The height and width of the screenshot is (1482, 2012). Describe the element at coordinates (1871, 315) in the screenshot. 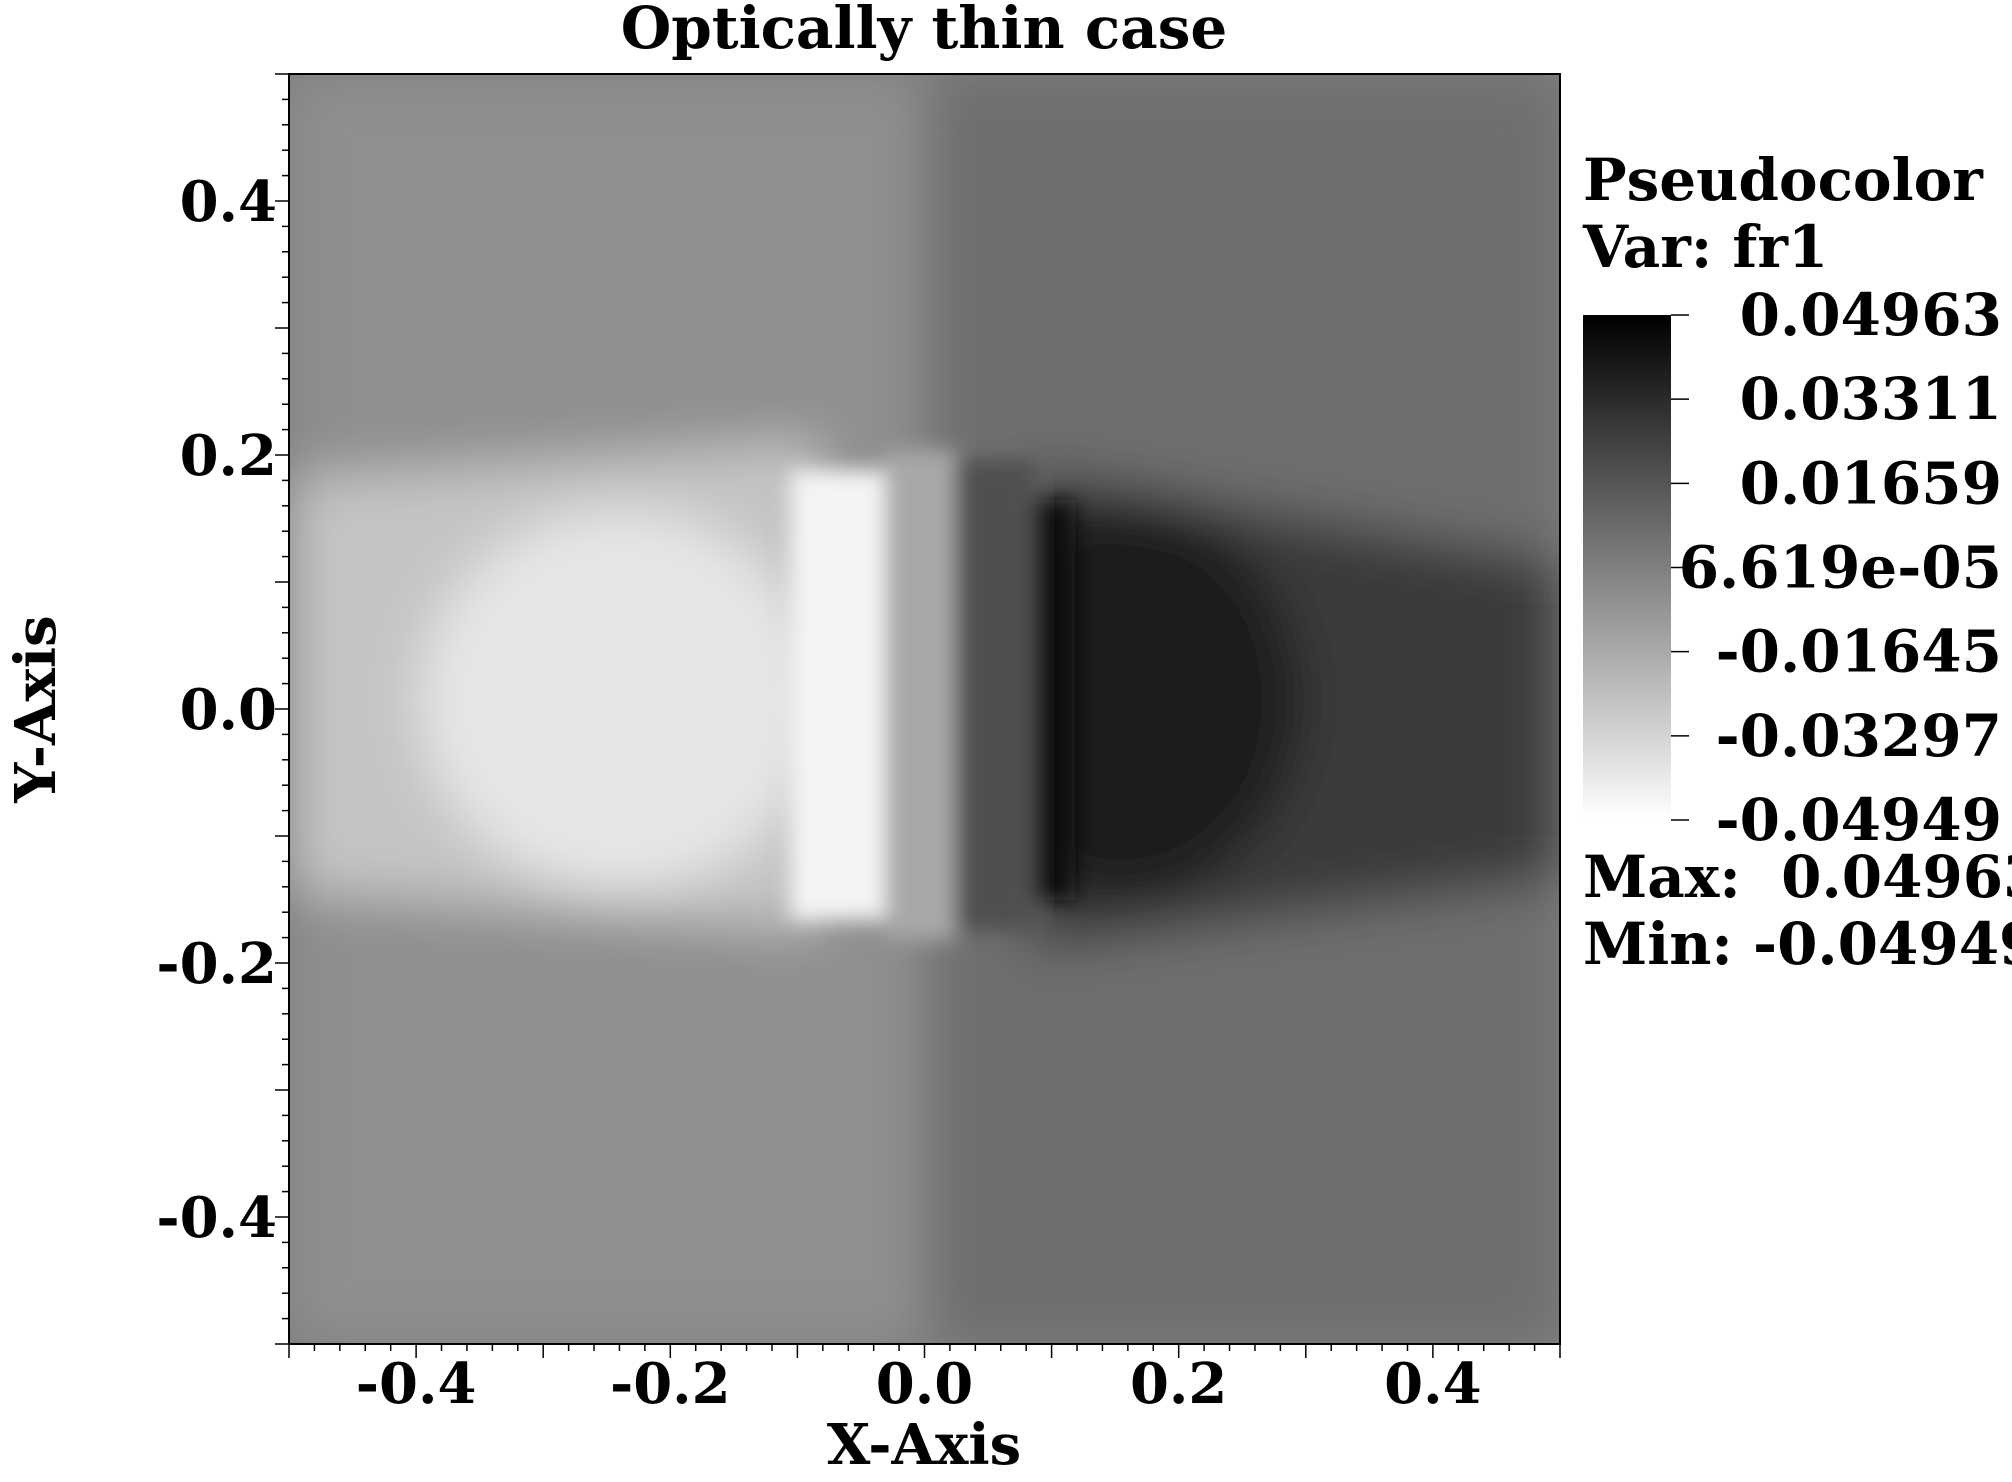

I see `colorbar-level-label: 0.04963` at that location.